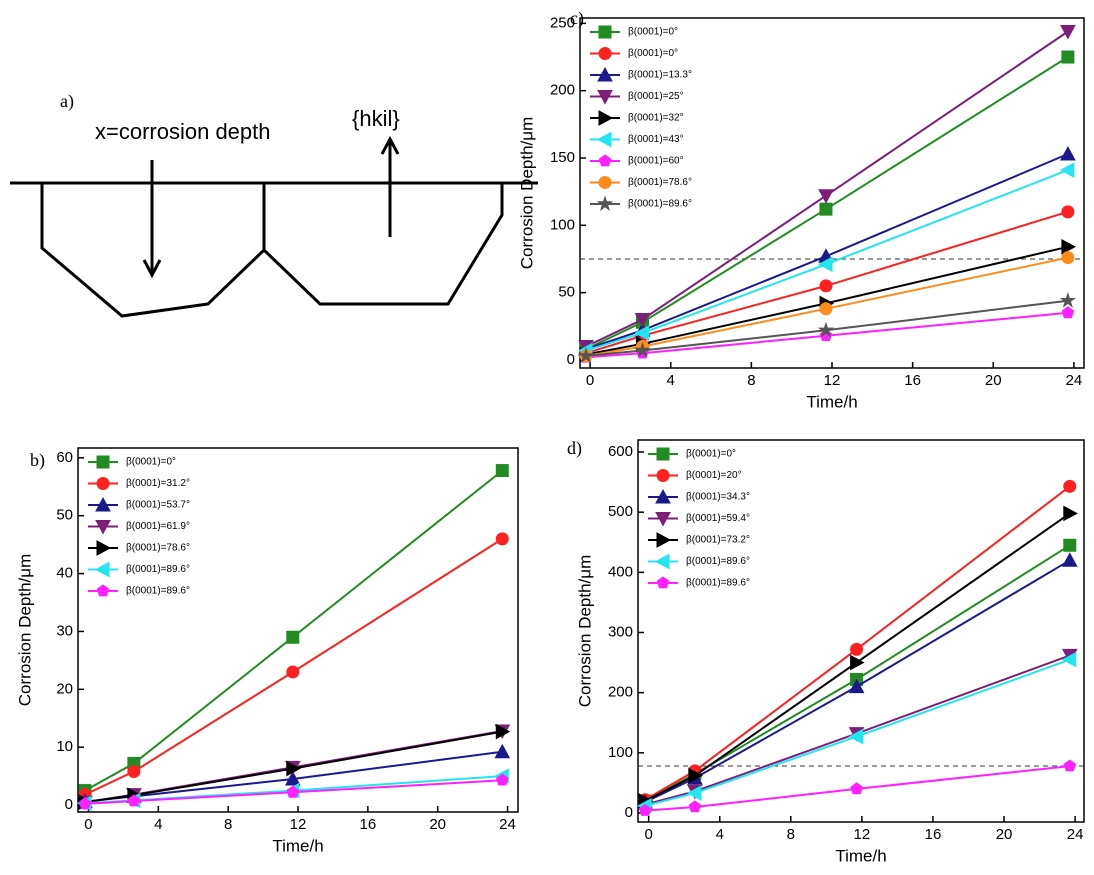 This screenshot has height=875, width=1094. What do you see at coordinates (152, 269) in the screenshot?
I see `depth-arrowhead` at bounding box center [152, 269].